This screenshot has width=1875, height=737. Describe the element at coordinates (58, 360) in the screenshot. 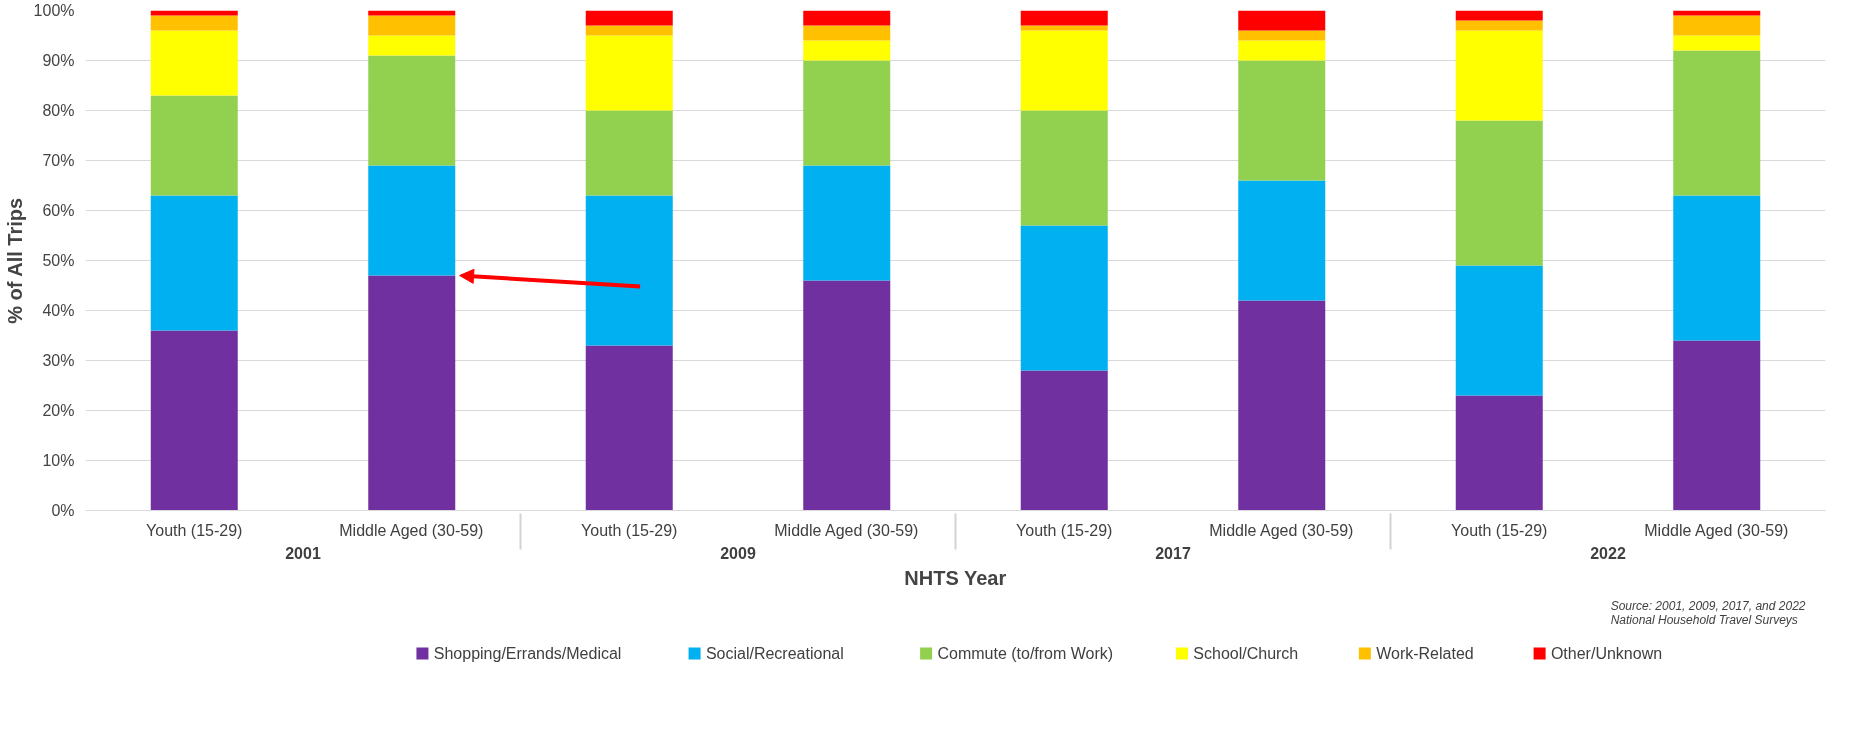

I see `y-tick-label: 30%` at that location.